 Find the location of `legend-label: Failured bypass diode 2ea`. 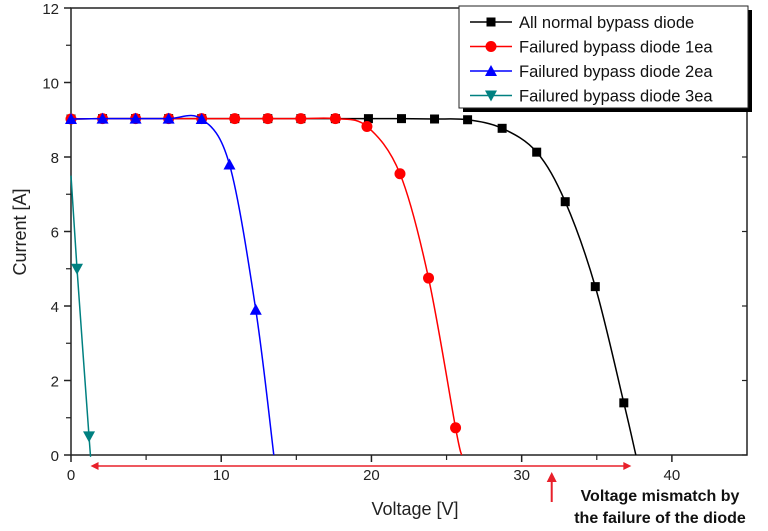

legend-label: Failured bypass diode 2ea is located at coordinates (616, 72).